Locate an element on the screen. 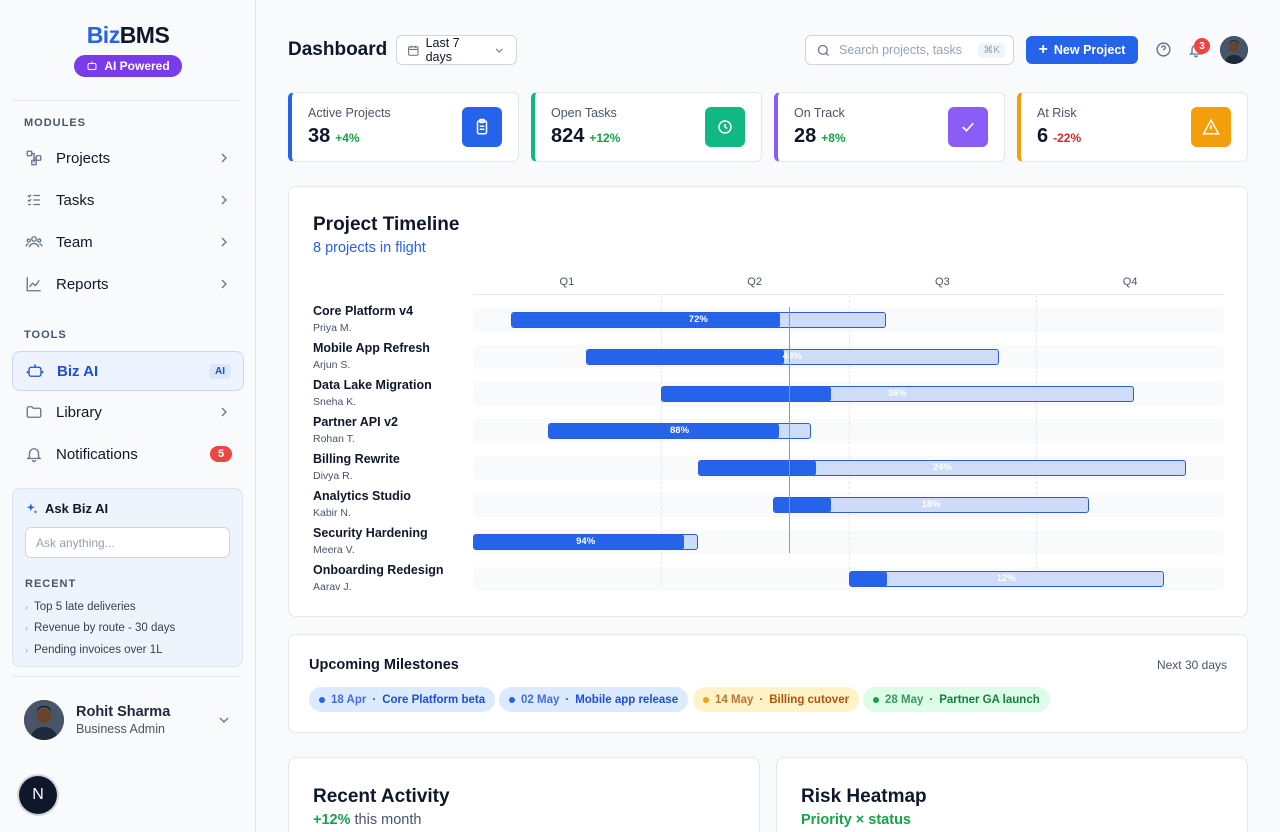  user-role: Business Admin is located at coordinates (120, 729).